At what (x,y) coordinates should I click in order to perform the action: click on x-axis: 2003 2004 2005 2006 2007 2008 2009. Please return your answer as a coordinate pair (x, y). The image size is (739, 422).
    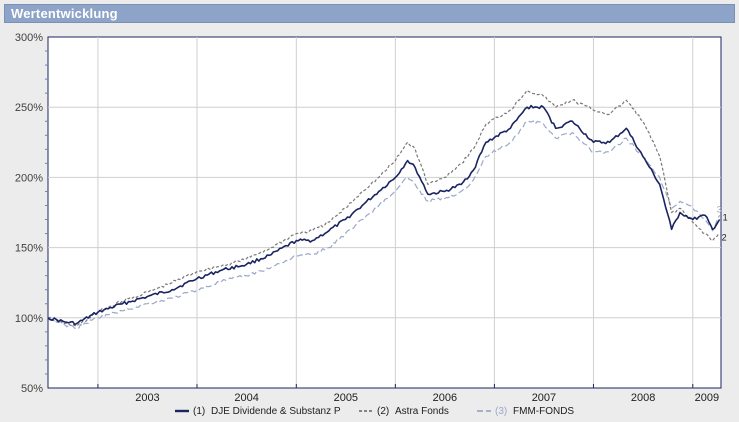
    Looking at the image, I should click on (408, 394).